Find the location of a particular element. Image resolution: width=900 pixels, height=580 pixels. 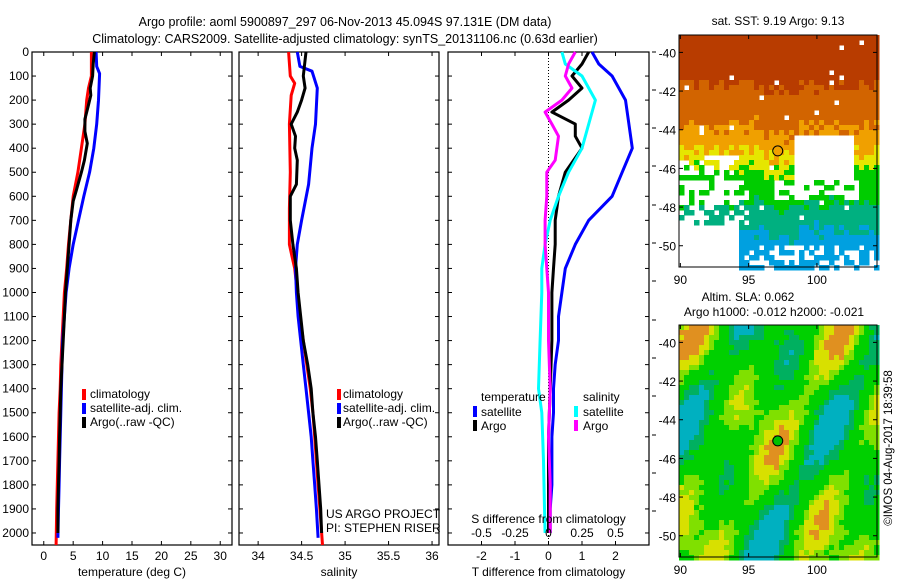

y-tick-label: 800 is located at coordinates (19, 244).